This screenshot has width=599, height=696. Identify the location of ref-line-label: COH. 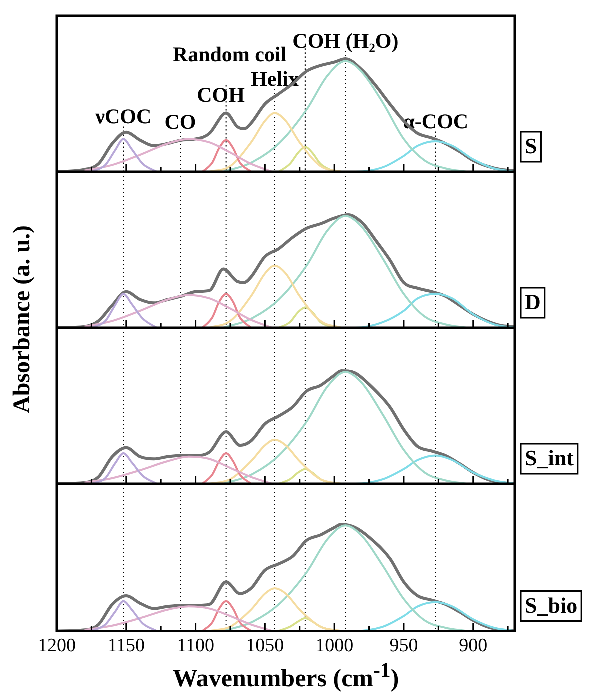
(221, 95).